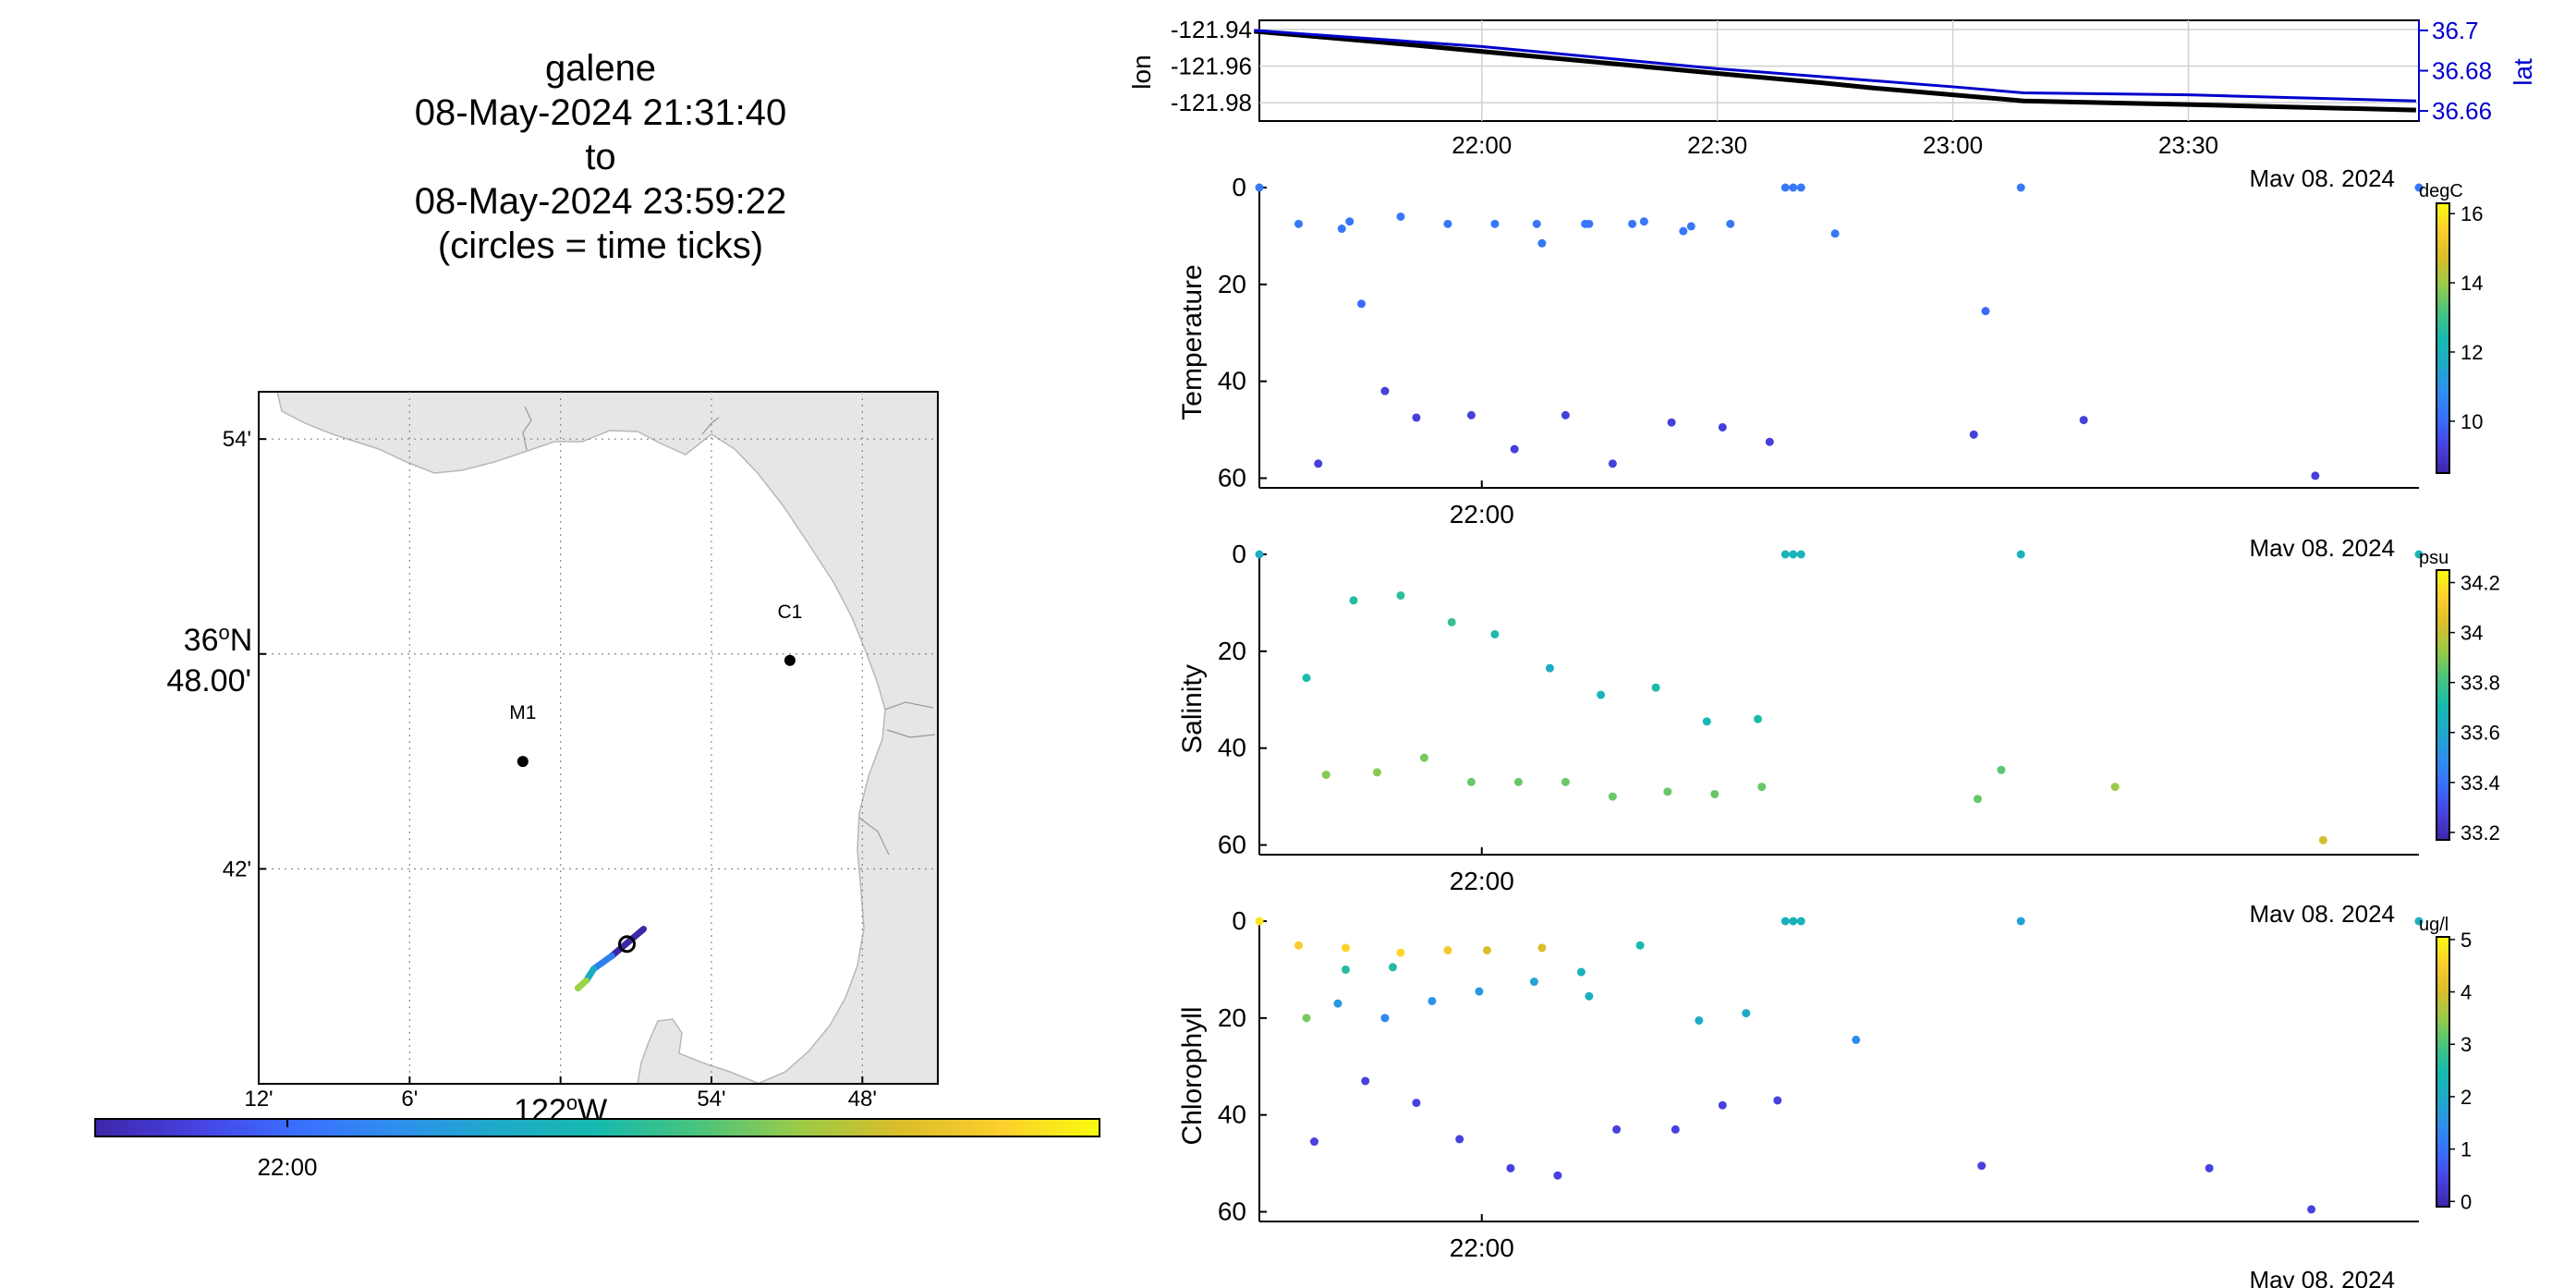 This screenshot has width=2576, height=1288. I want to click on lon-tick-label: -121.96, so click(1211, 66).